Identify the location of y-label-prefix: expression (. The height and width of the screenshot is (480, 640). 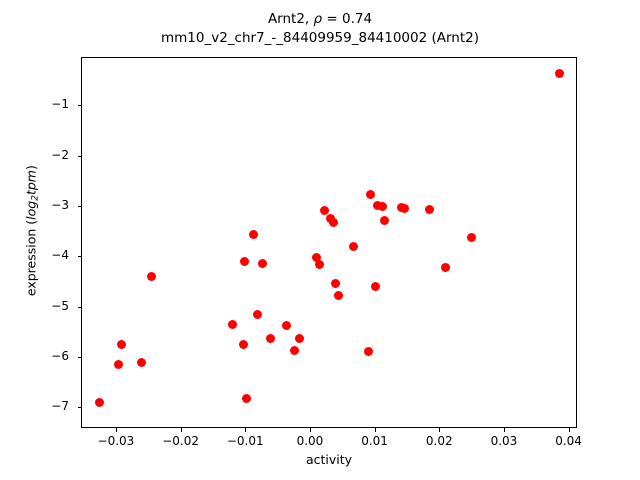
(31, 258).